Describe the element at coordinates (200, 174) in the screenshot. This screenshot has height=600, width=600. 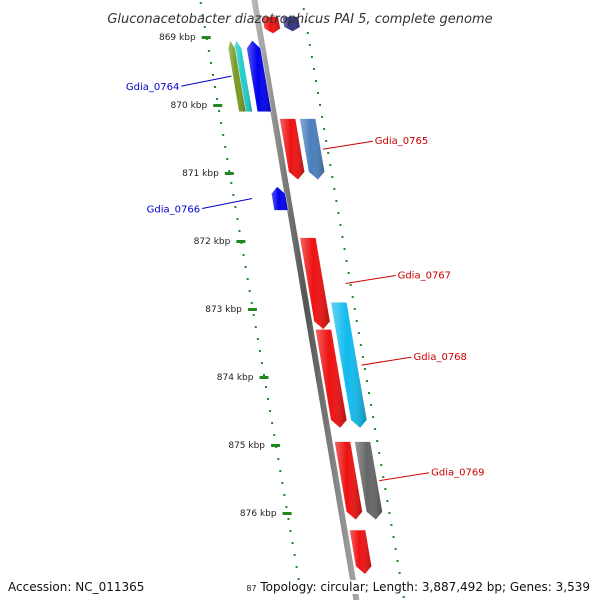
I see `kbp-tick-label: 871 kbp` at that location.